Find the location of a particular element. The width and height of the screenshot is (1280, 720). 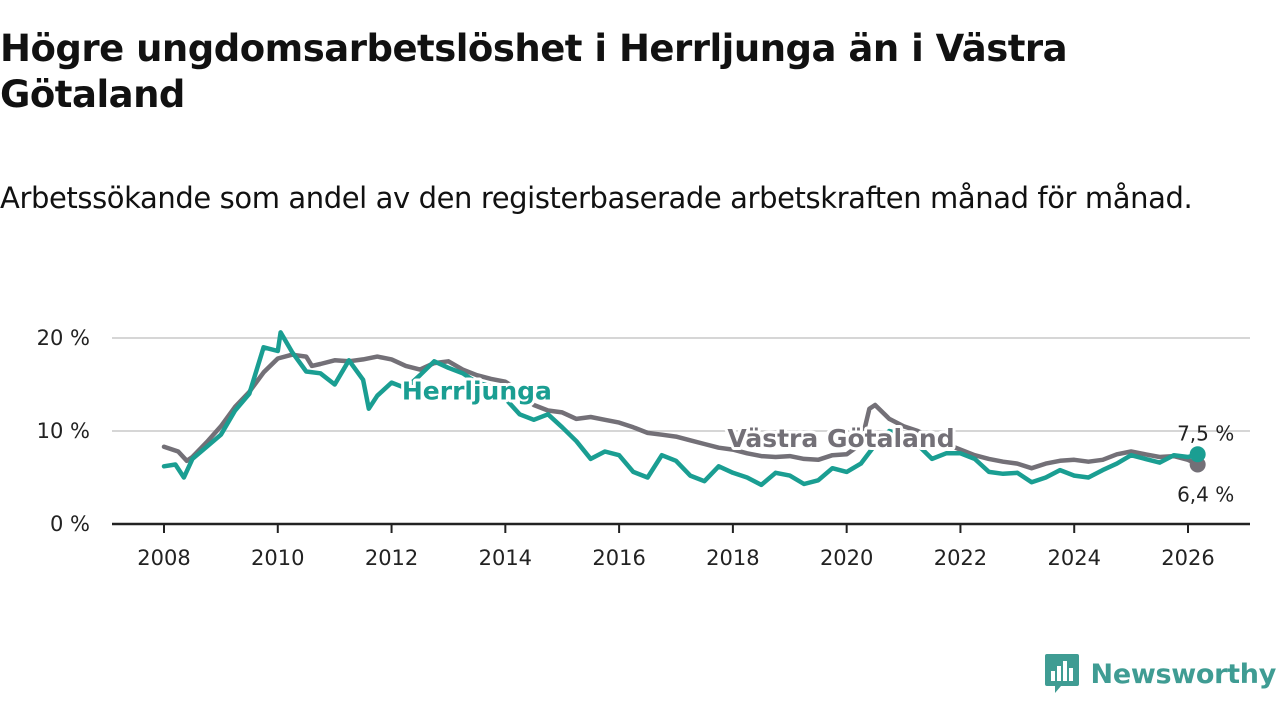

x-tick-label: 2010 is located at coordinates (277, 558).